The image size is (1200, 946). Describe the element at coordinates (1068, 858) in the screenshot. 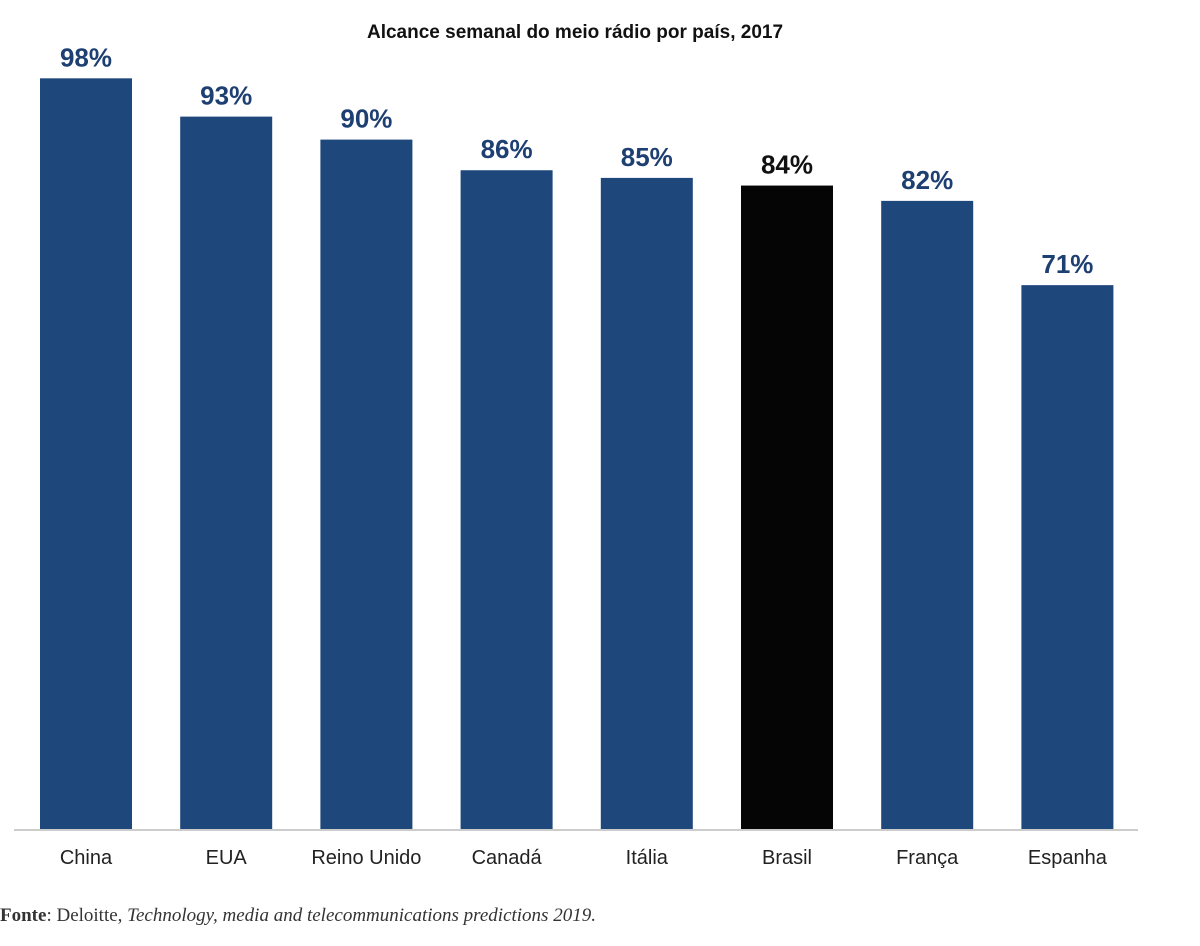

I see `category-label-espanha: Espanha` at that location.